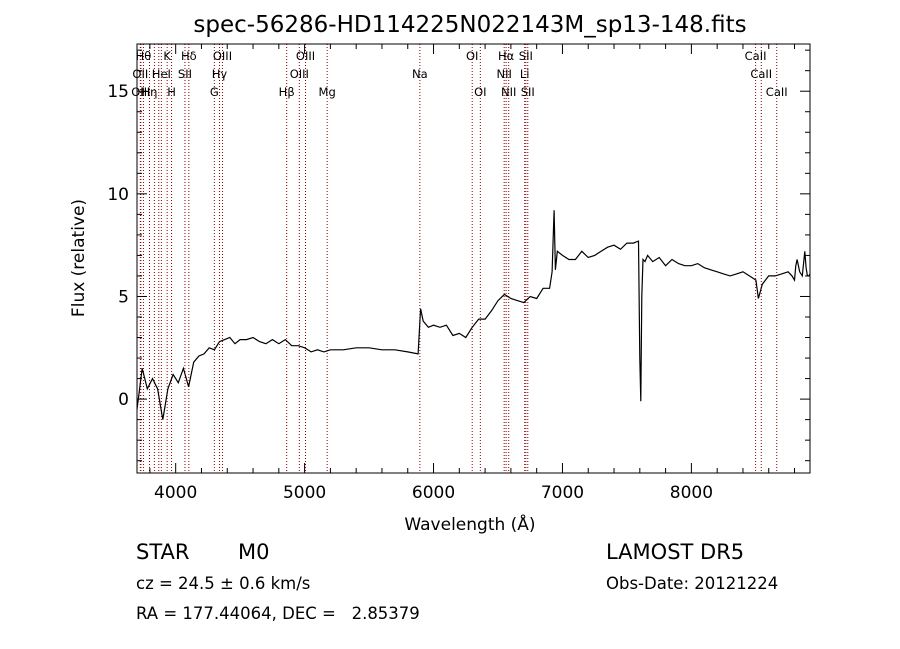 The image size is (900, 649). I want to click on observation-date: Obs-Date: 20121224, so click(692, 583).